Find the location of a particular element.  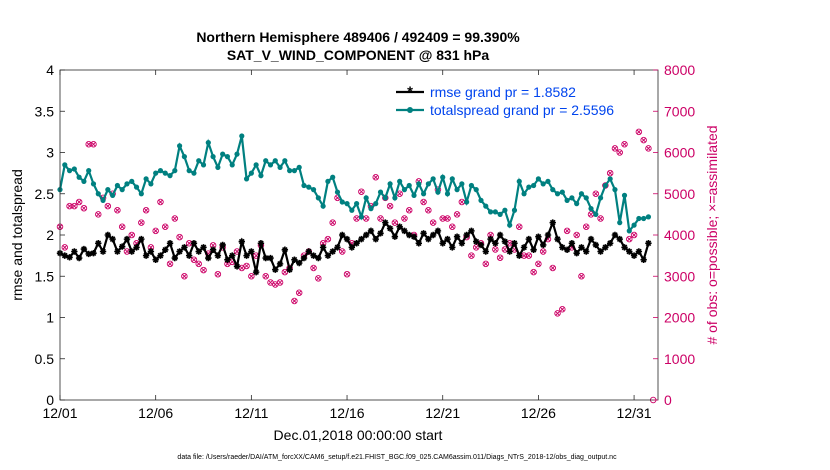

y-left-tick-label: 1 is located at coordinates (50, 318).